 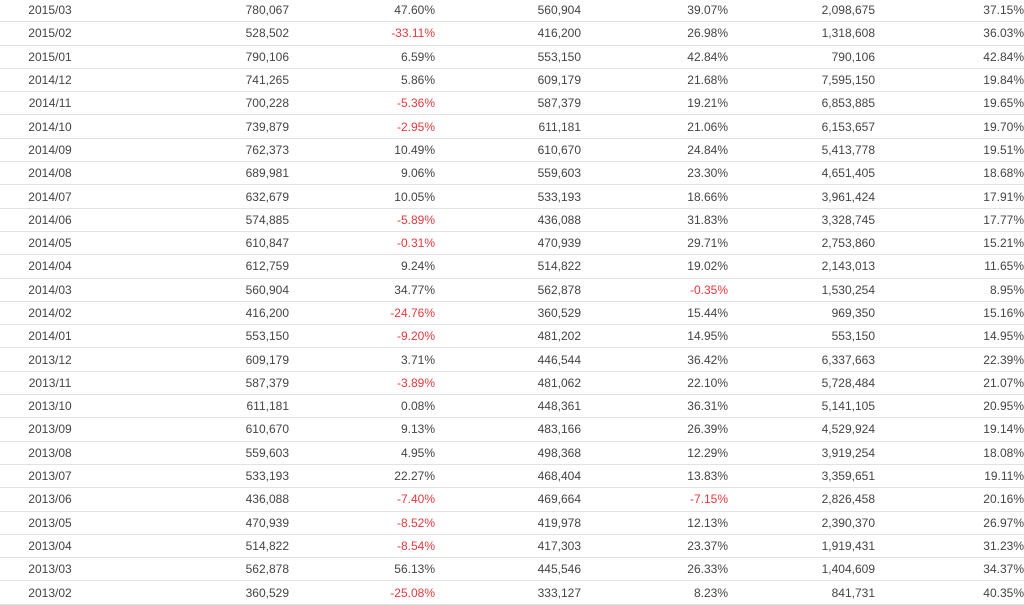 I want to click on cumulative-change-cell: 17.77%, so click(x=949, y=220).